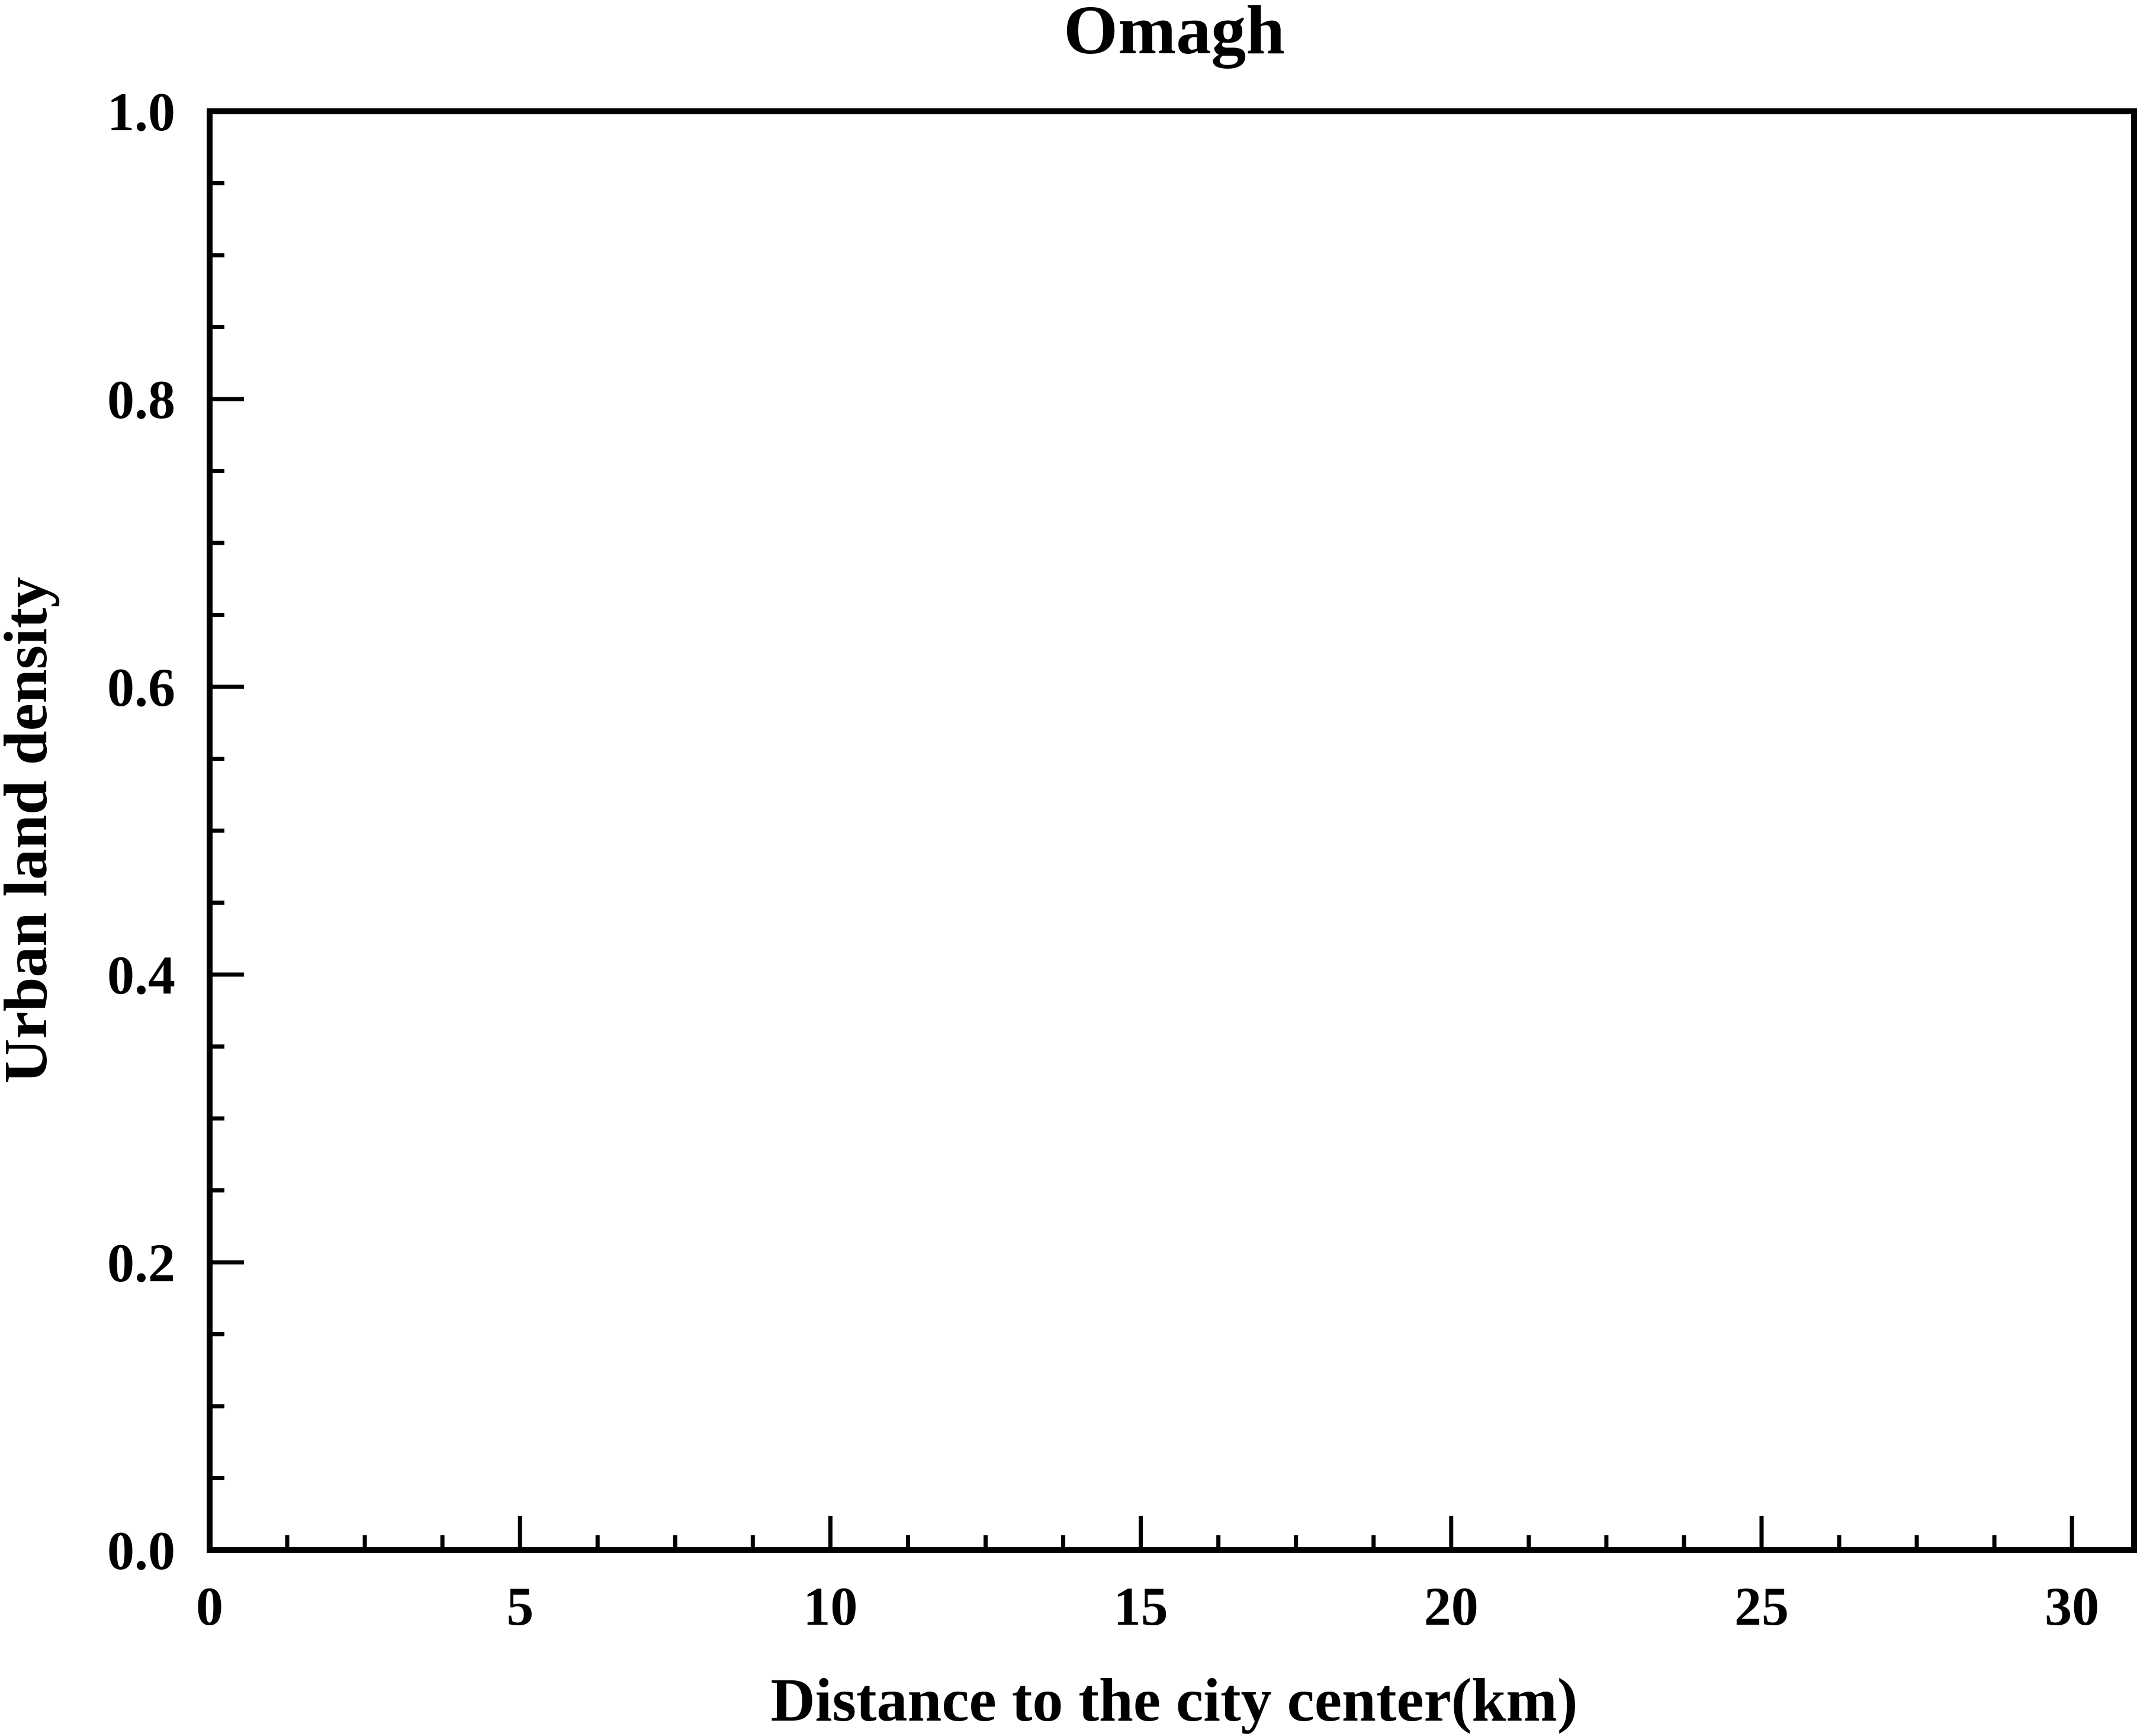 This screenshot has height=1736, width=2137. I want to click on y-tick-label: 1.0, so click(141, 112).